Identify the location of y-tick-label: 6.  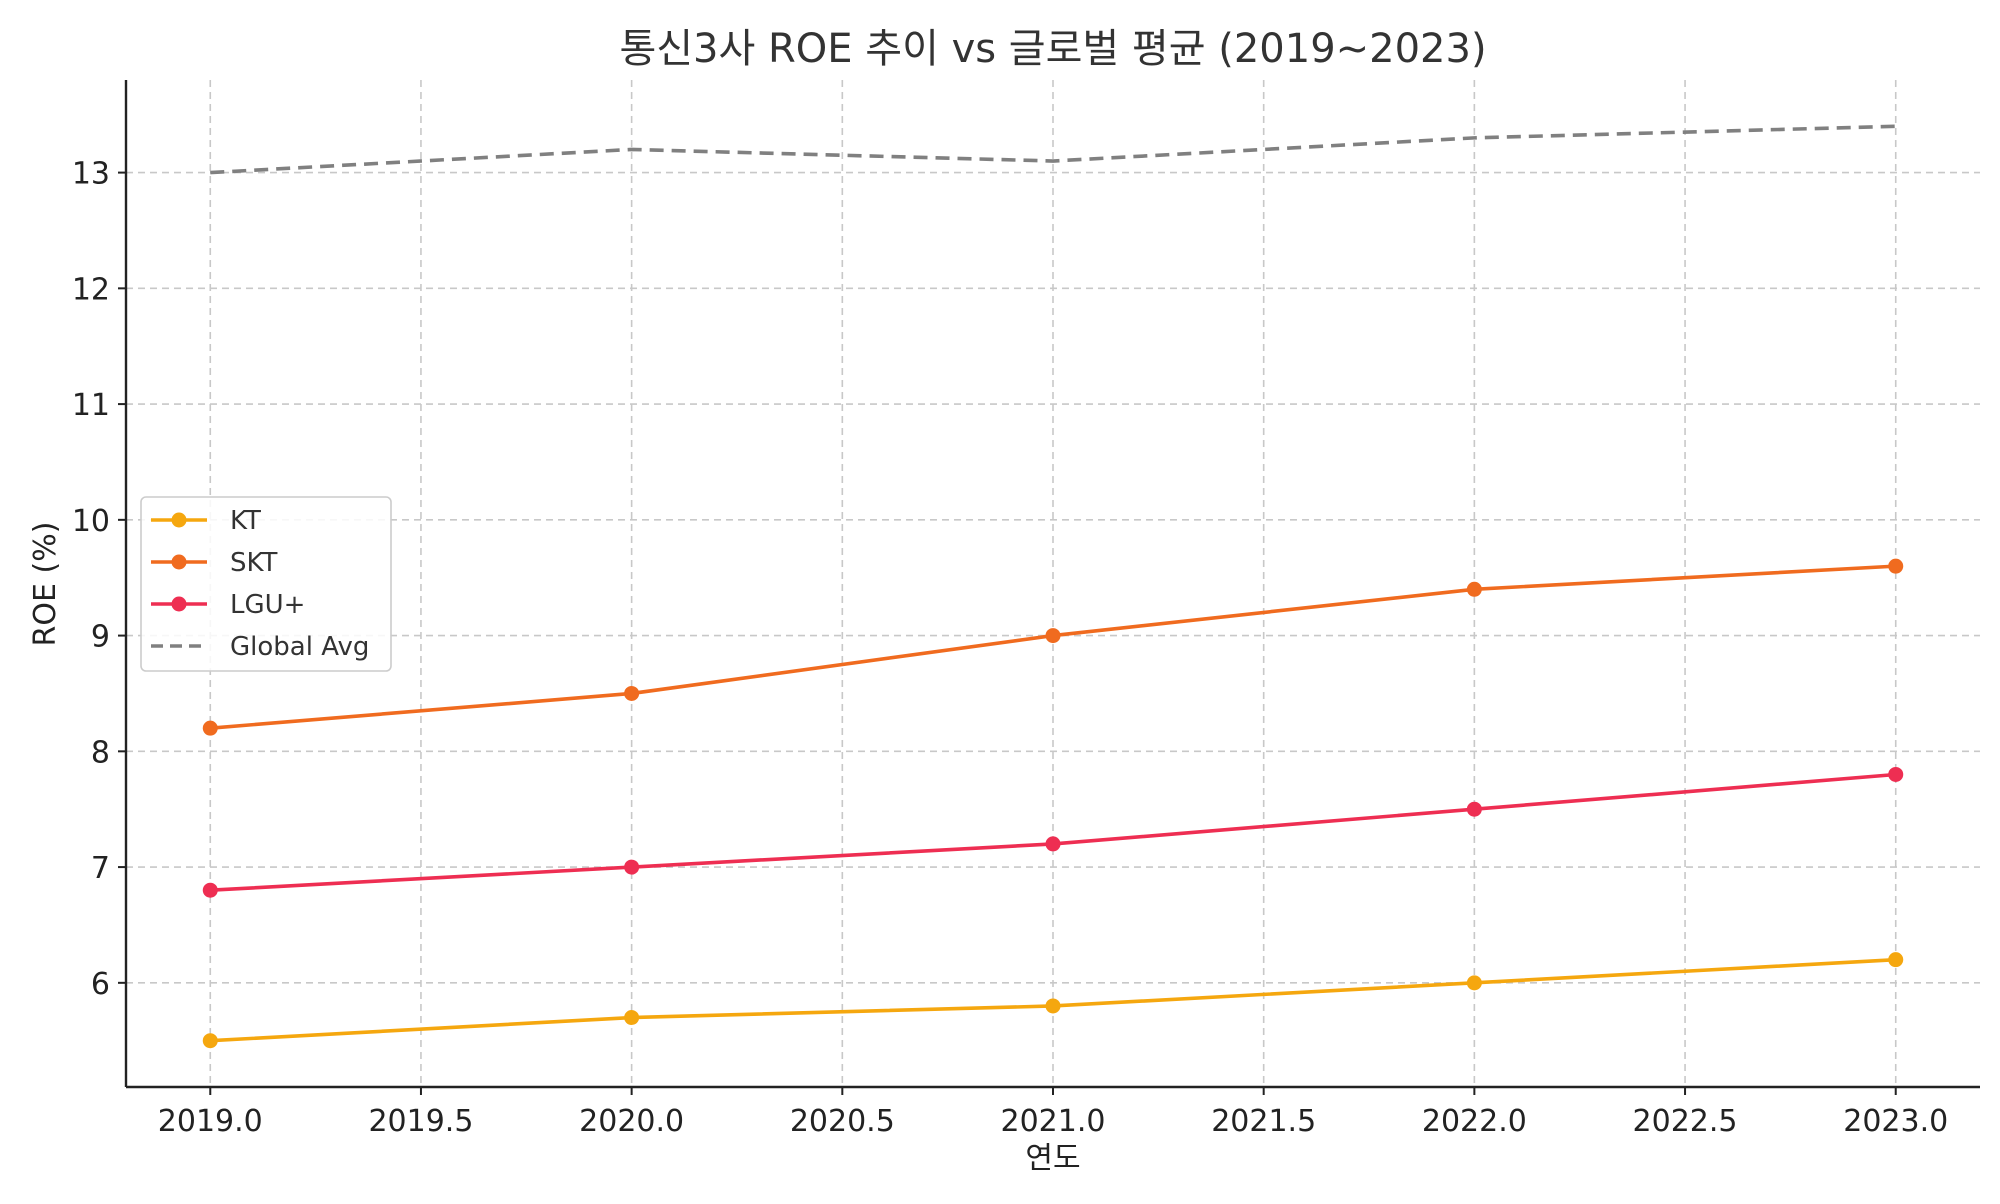
(100, 984).